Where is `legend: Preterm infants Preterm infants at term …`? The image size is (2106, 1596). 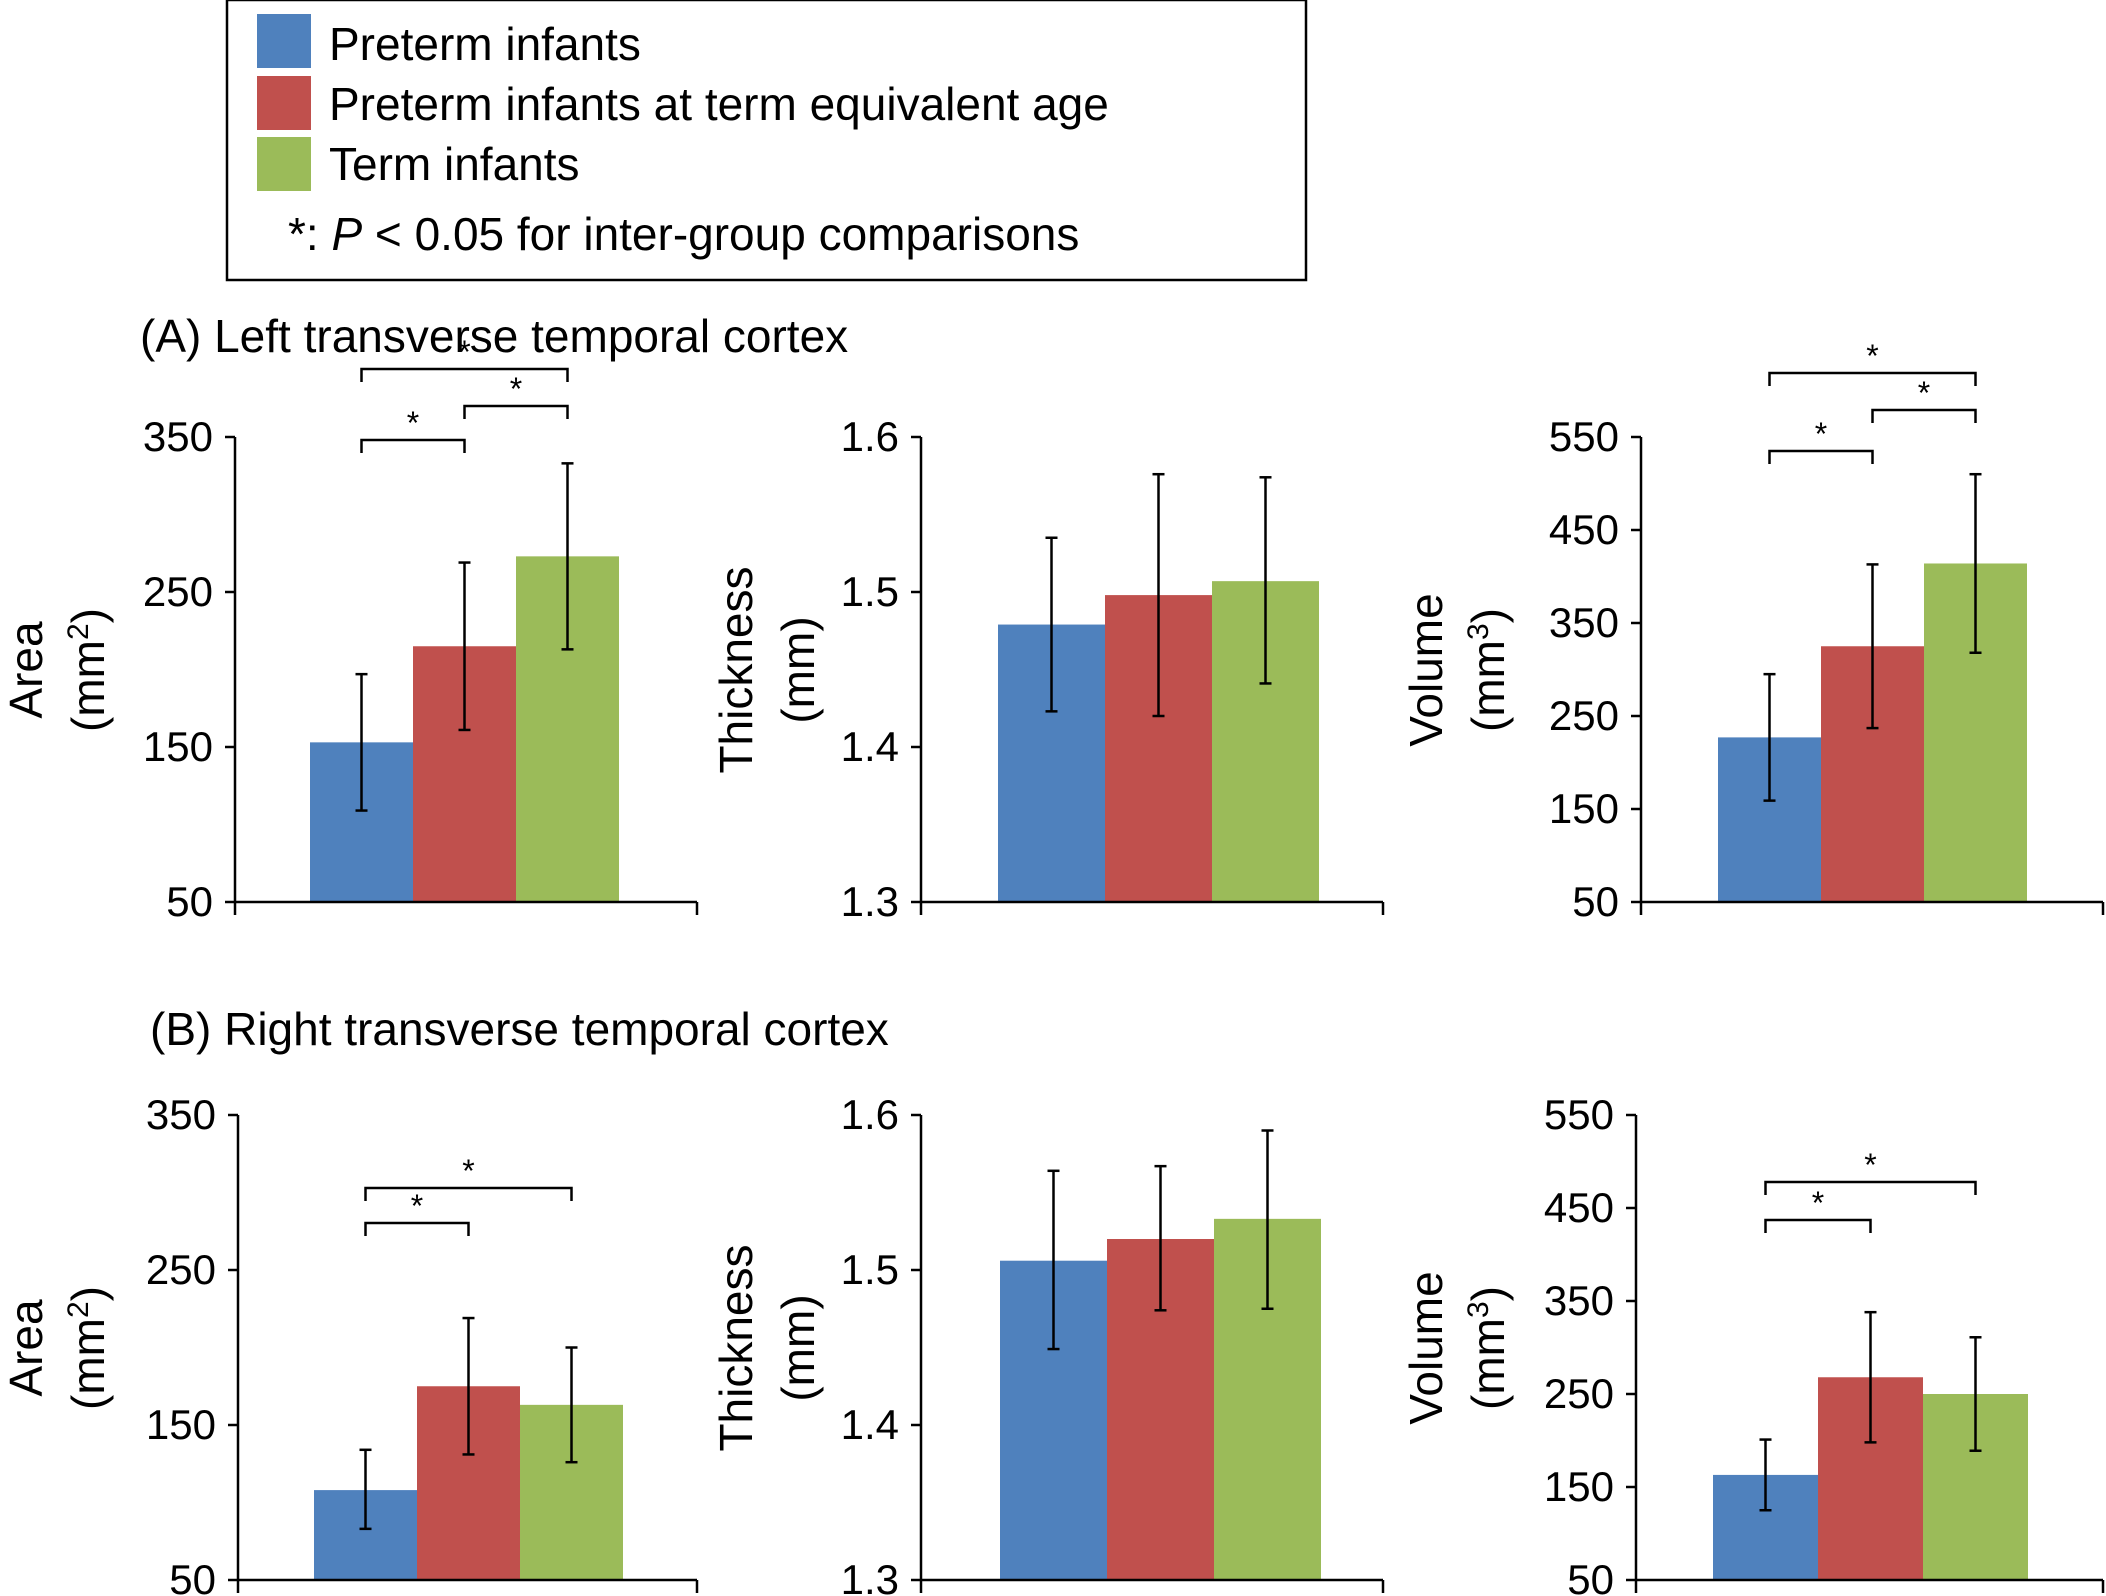 legend: Preterm infants Preterm infants at term … is located at coordinates (766, 141).